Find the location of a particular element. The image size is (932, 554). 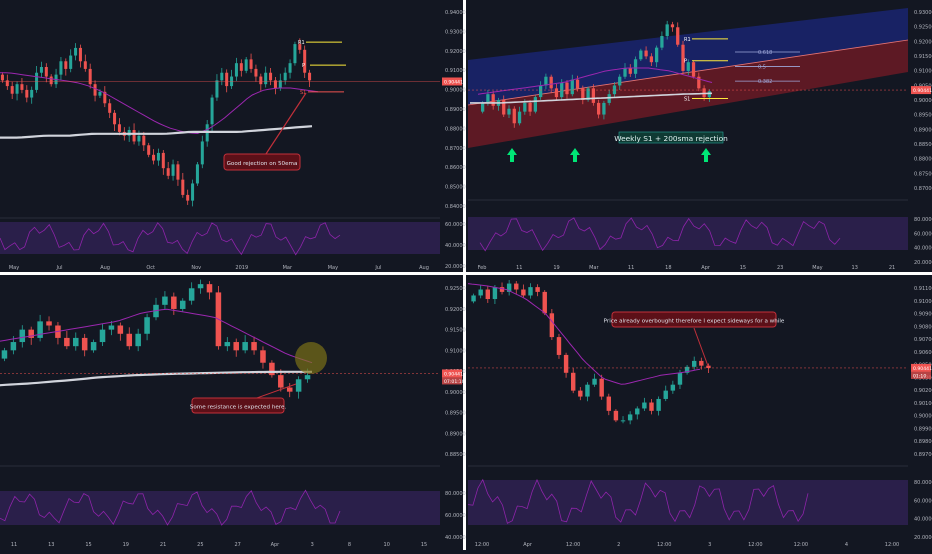

annotation-box is located at coordinates (262, 162).